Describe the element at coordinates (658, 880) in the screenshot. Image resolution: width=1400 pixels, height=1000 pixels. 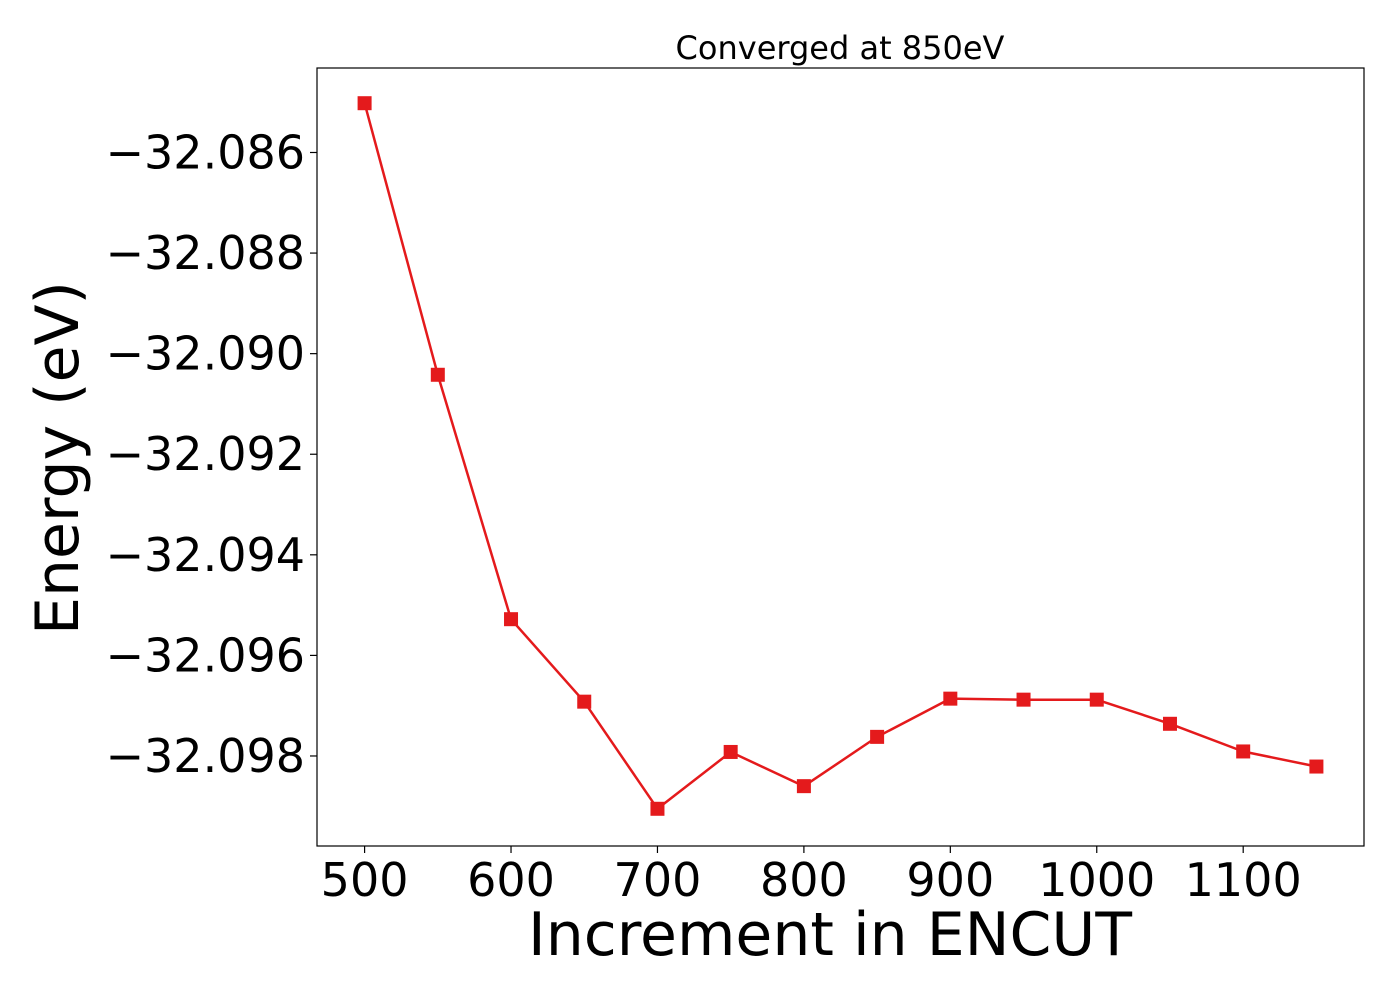
I see `x-tick-label: 700` at that location.